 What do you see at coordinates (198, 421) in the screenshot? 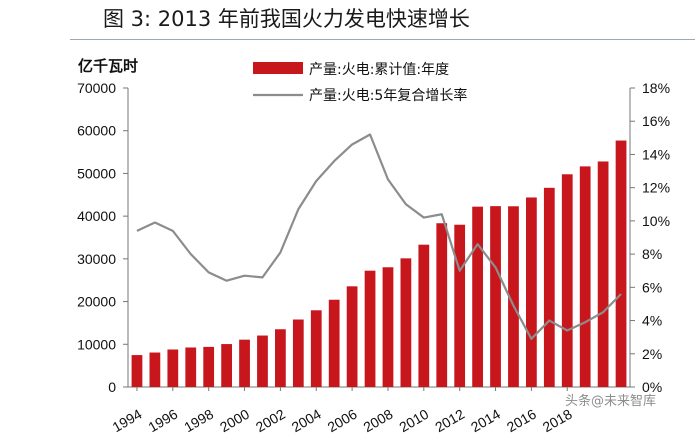
I see `x-tick-label: 1998` at bounding box center [198, 421].